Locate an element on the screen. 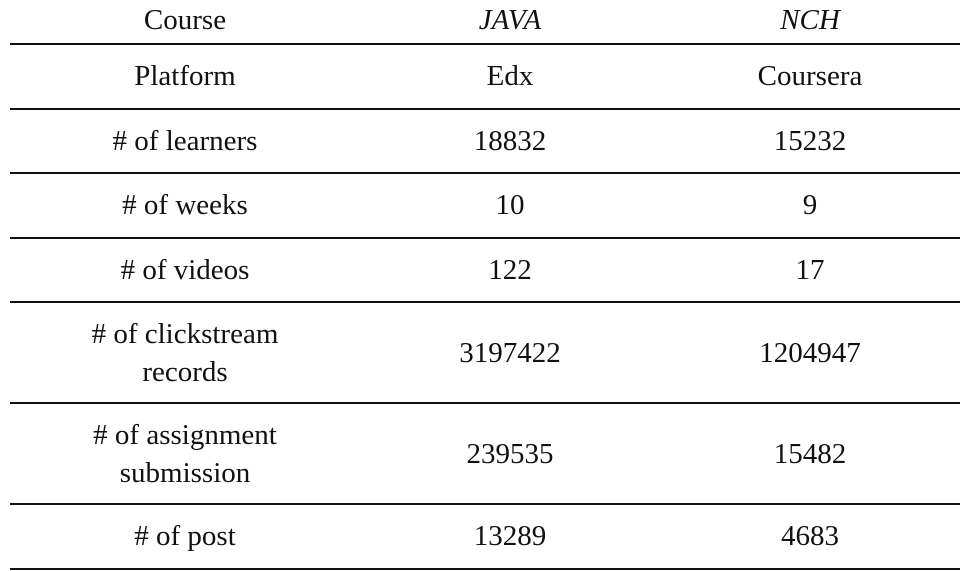 The image size is (963, 571). row-label-line1: # of clickstream is located at coordinates (185, 333).